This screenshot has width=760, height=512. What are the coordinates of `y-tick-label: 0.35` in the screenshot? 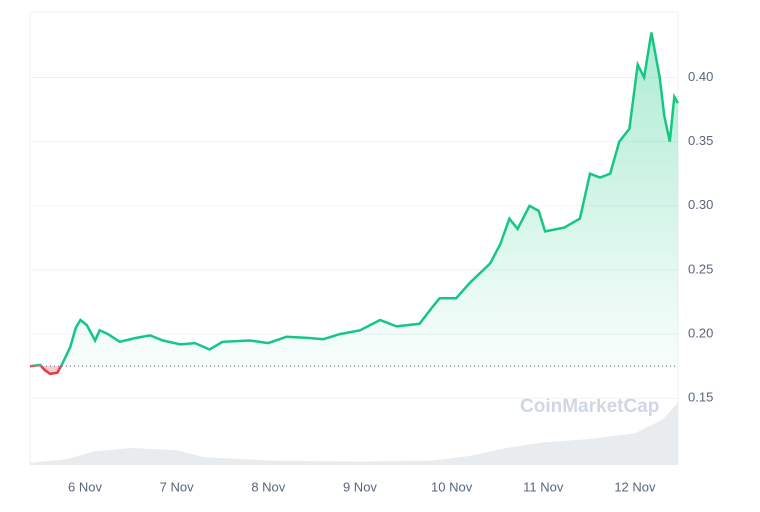 It's located at (700, 140).